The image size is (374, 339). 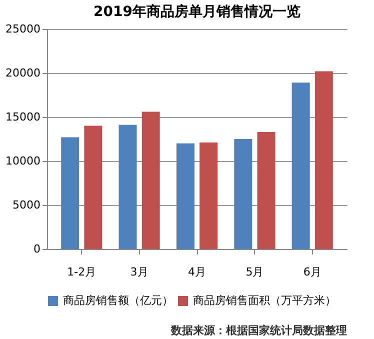 I want to click on source-note: 数据来源：根据国家统计局数据整理, so click(x=258, y=330).